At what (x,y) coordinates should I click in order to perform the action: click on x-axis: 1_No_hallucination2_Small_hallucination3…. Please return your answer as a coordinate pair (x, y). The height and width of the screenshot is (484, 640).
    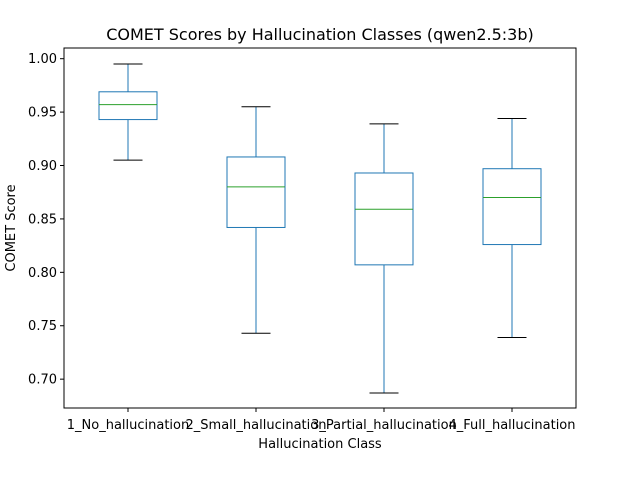
    Looking at the image, I should click on (321, 420).